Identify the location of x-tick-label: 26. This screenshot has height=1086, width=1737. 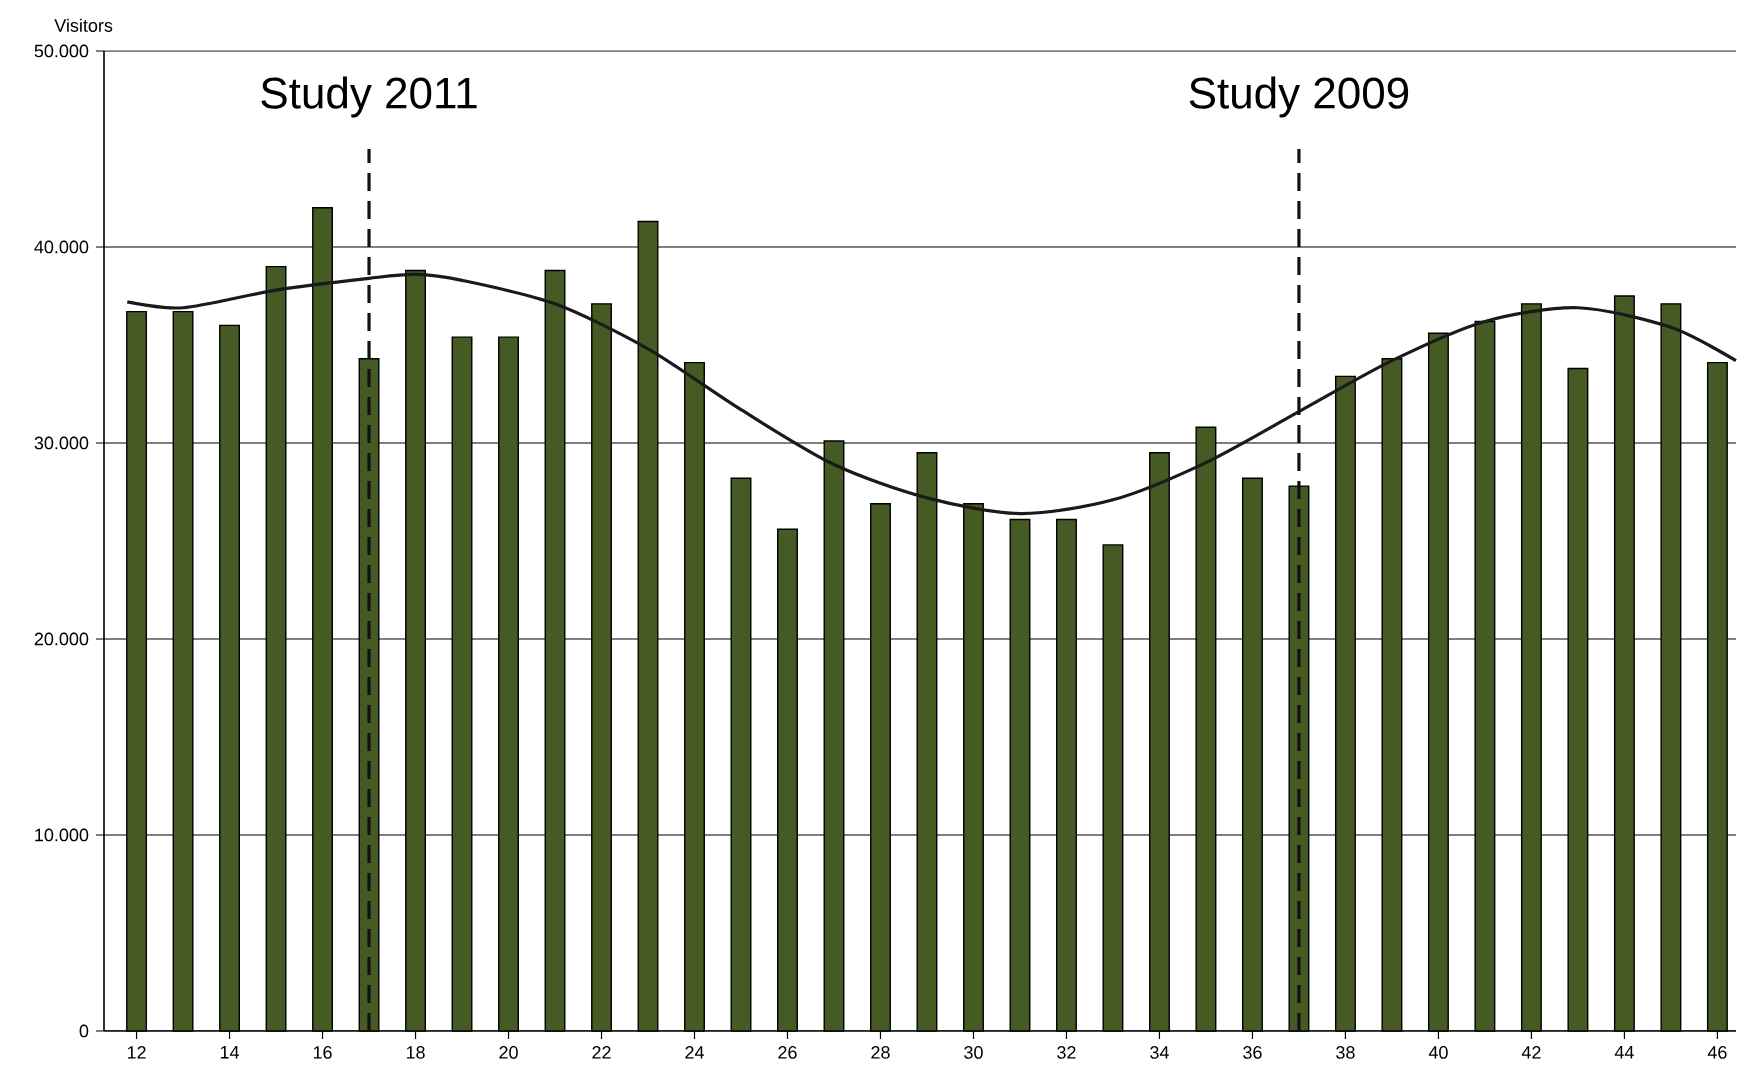
(787, 1052).